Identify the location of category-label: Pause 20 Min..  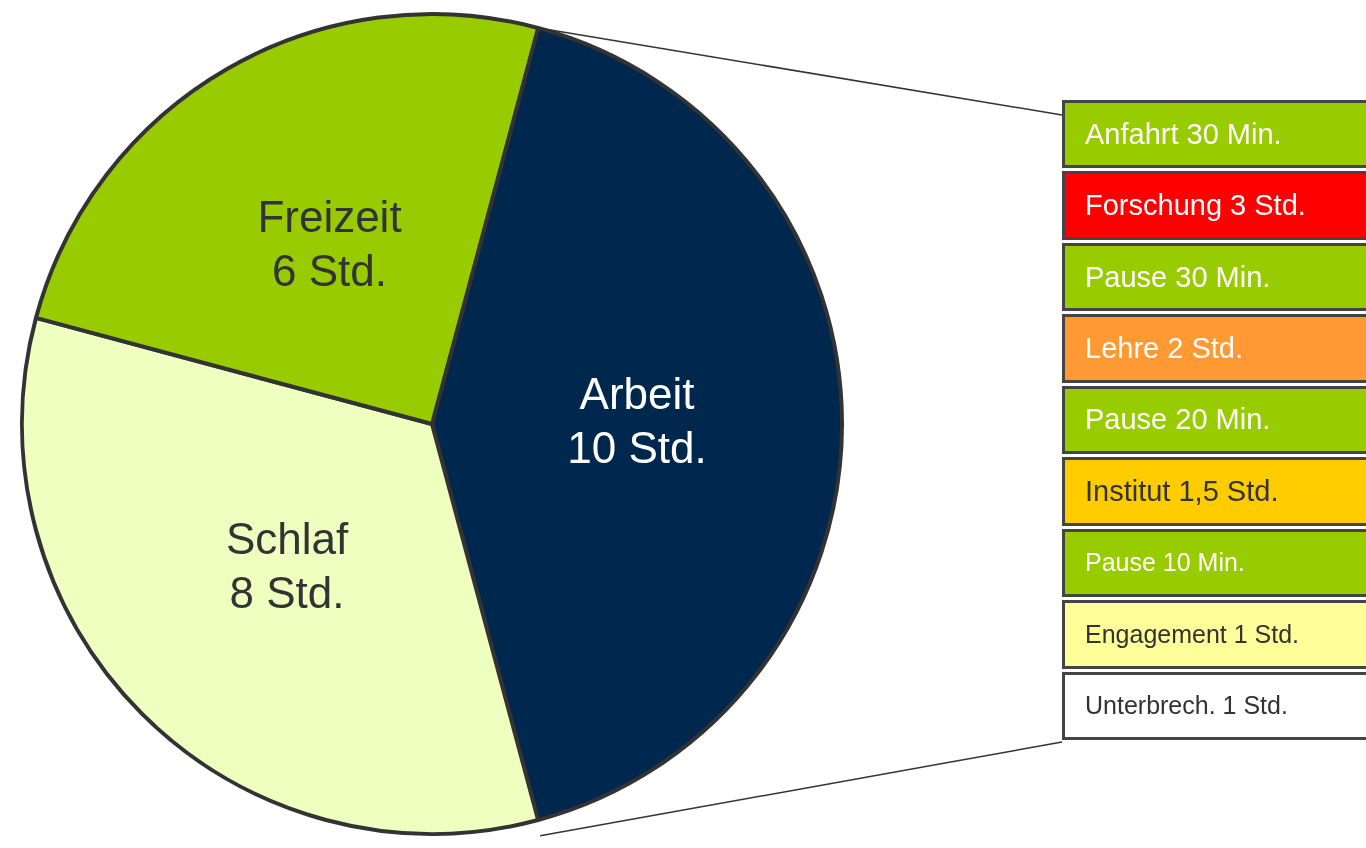
(1214, 420).